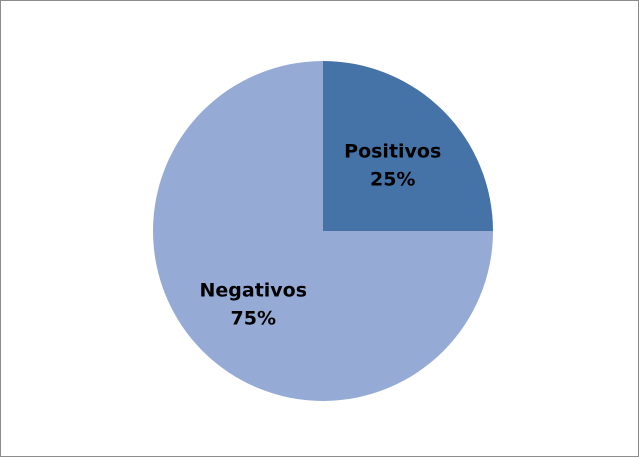 This screenshot has height=458, width=639. I want to click on pie-slice-positivos, so click(408, 146).